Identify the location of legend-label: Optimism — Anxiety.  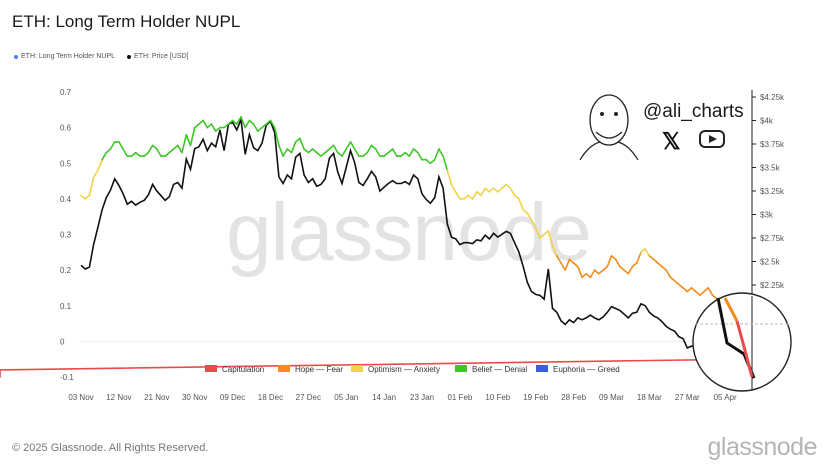
(404, 369).